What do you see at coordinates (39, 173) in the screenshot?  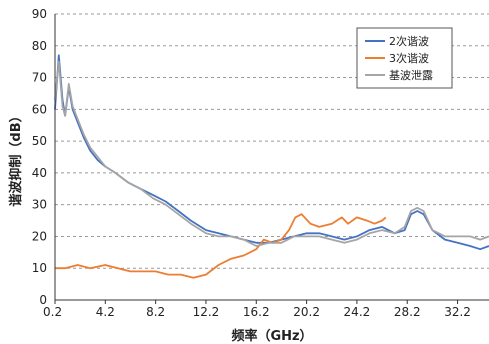 I see `y-tick-label: 40` at bounding box center [39, 173].